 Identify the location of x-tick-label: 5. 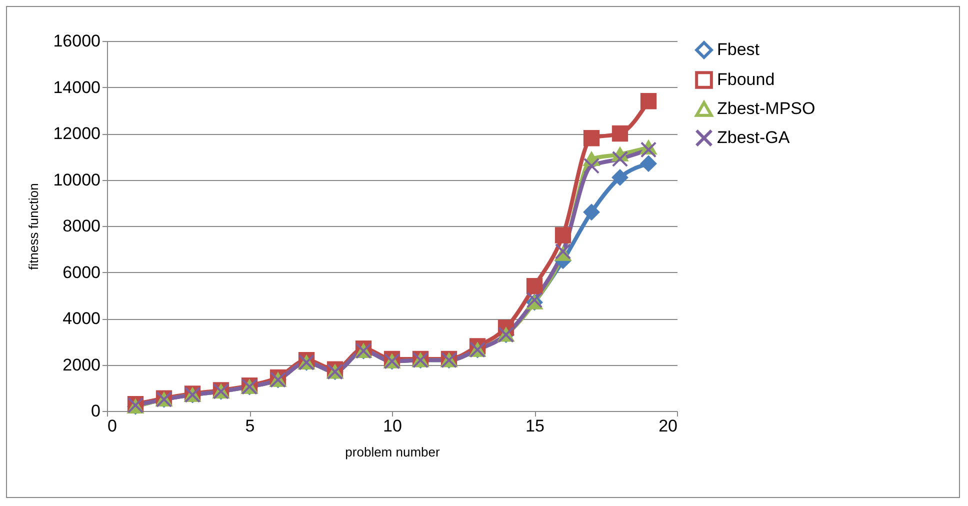
(250, 426).